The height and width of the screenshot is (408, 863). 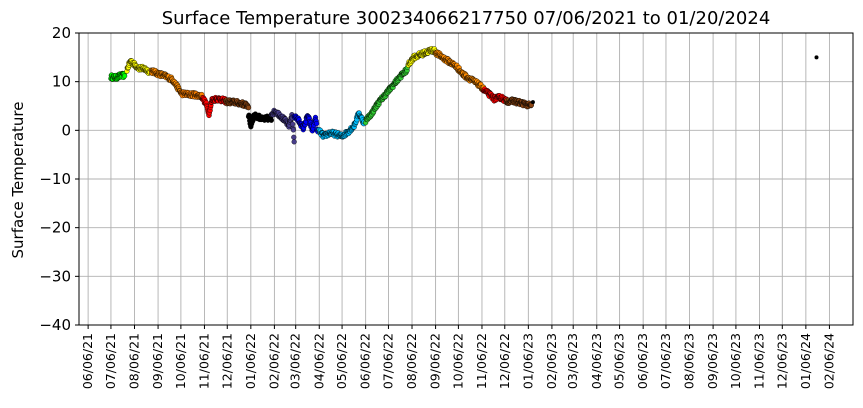 What do you see at coordinates (18, 180) in the screenshot?
I see `y-axis-label: Surface Temperature` at bounding box center [18, 180].